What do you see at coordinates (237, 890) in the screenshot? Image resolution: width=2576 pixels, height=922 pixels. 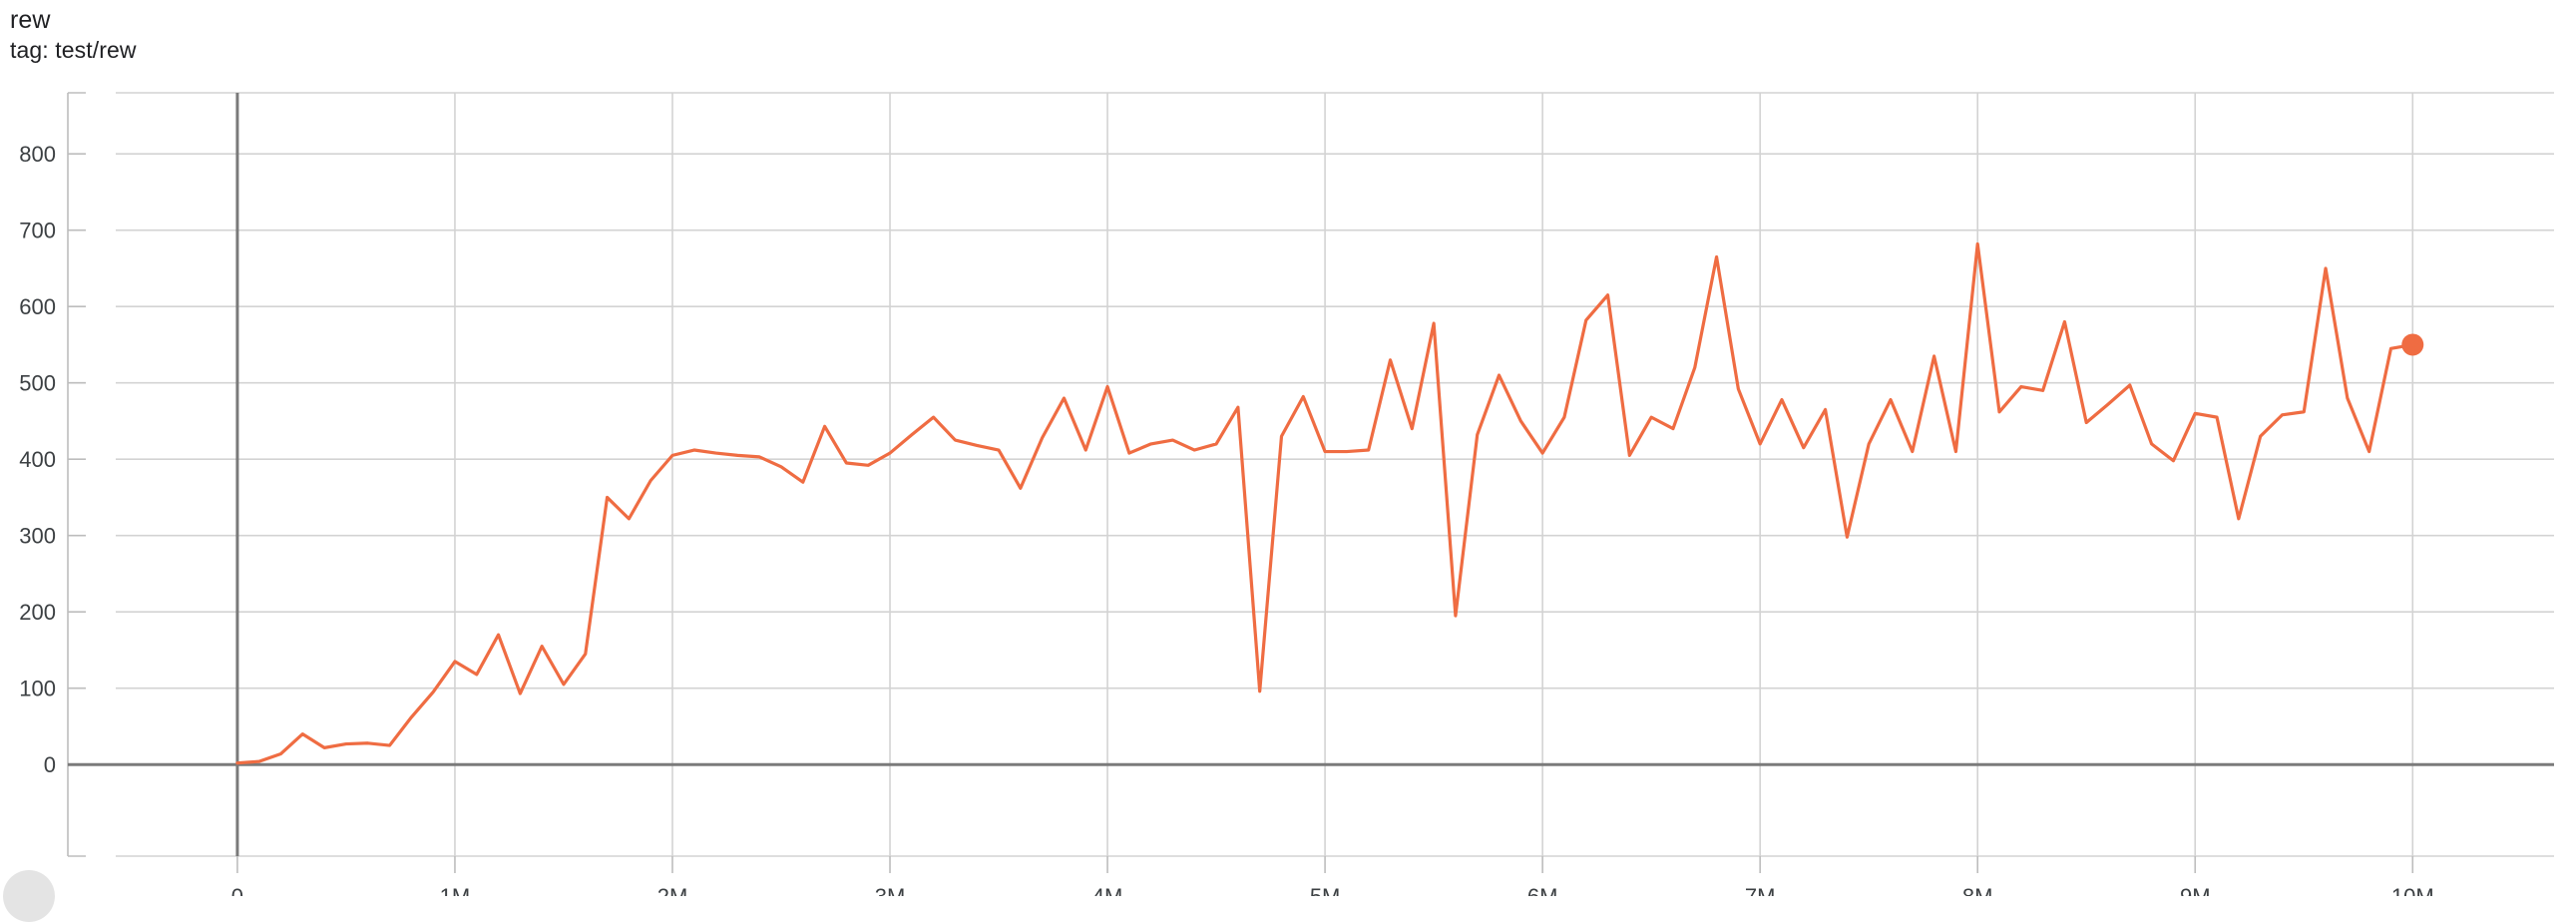 I see `x-tick-label-0: 0` at bounding box center [237, 890].